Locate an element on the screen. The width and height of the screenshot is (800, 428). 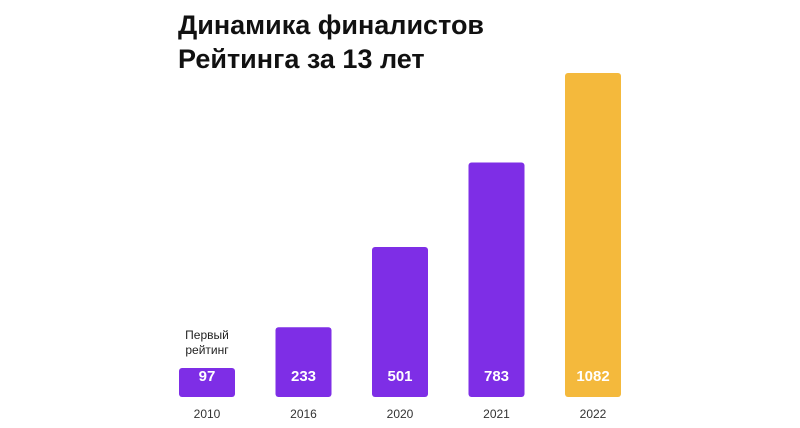
bar-value-2020: 501 is located at coordinates (399, 376).